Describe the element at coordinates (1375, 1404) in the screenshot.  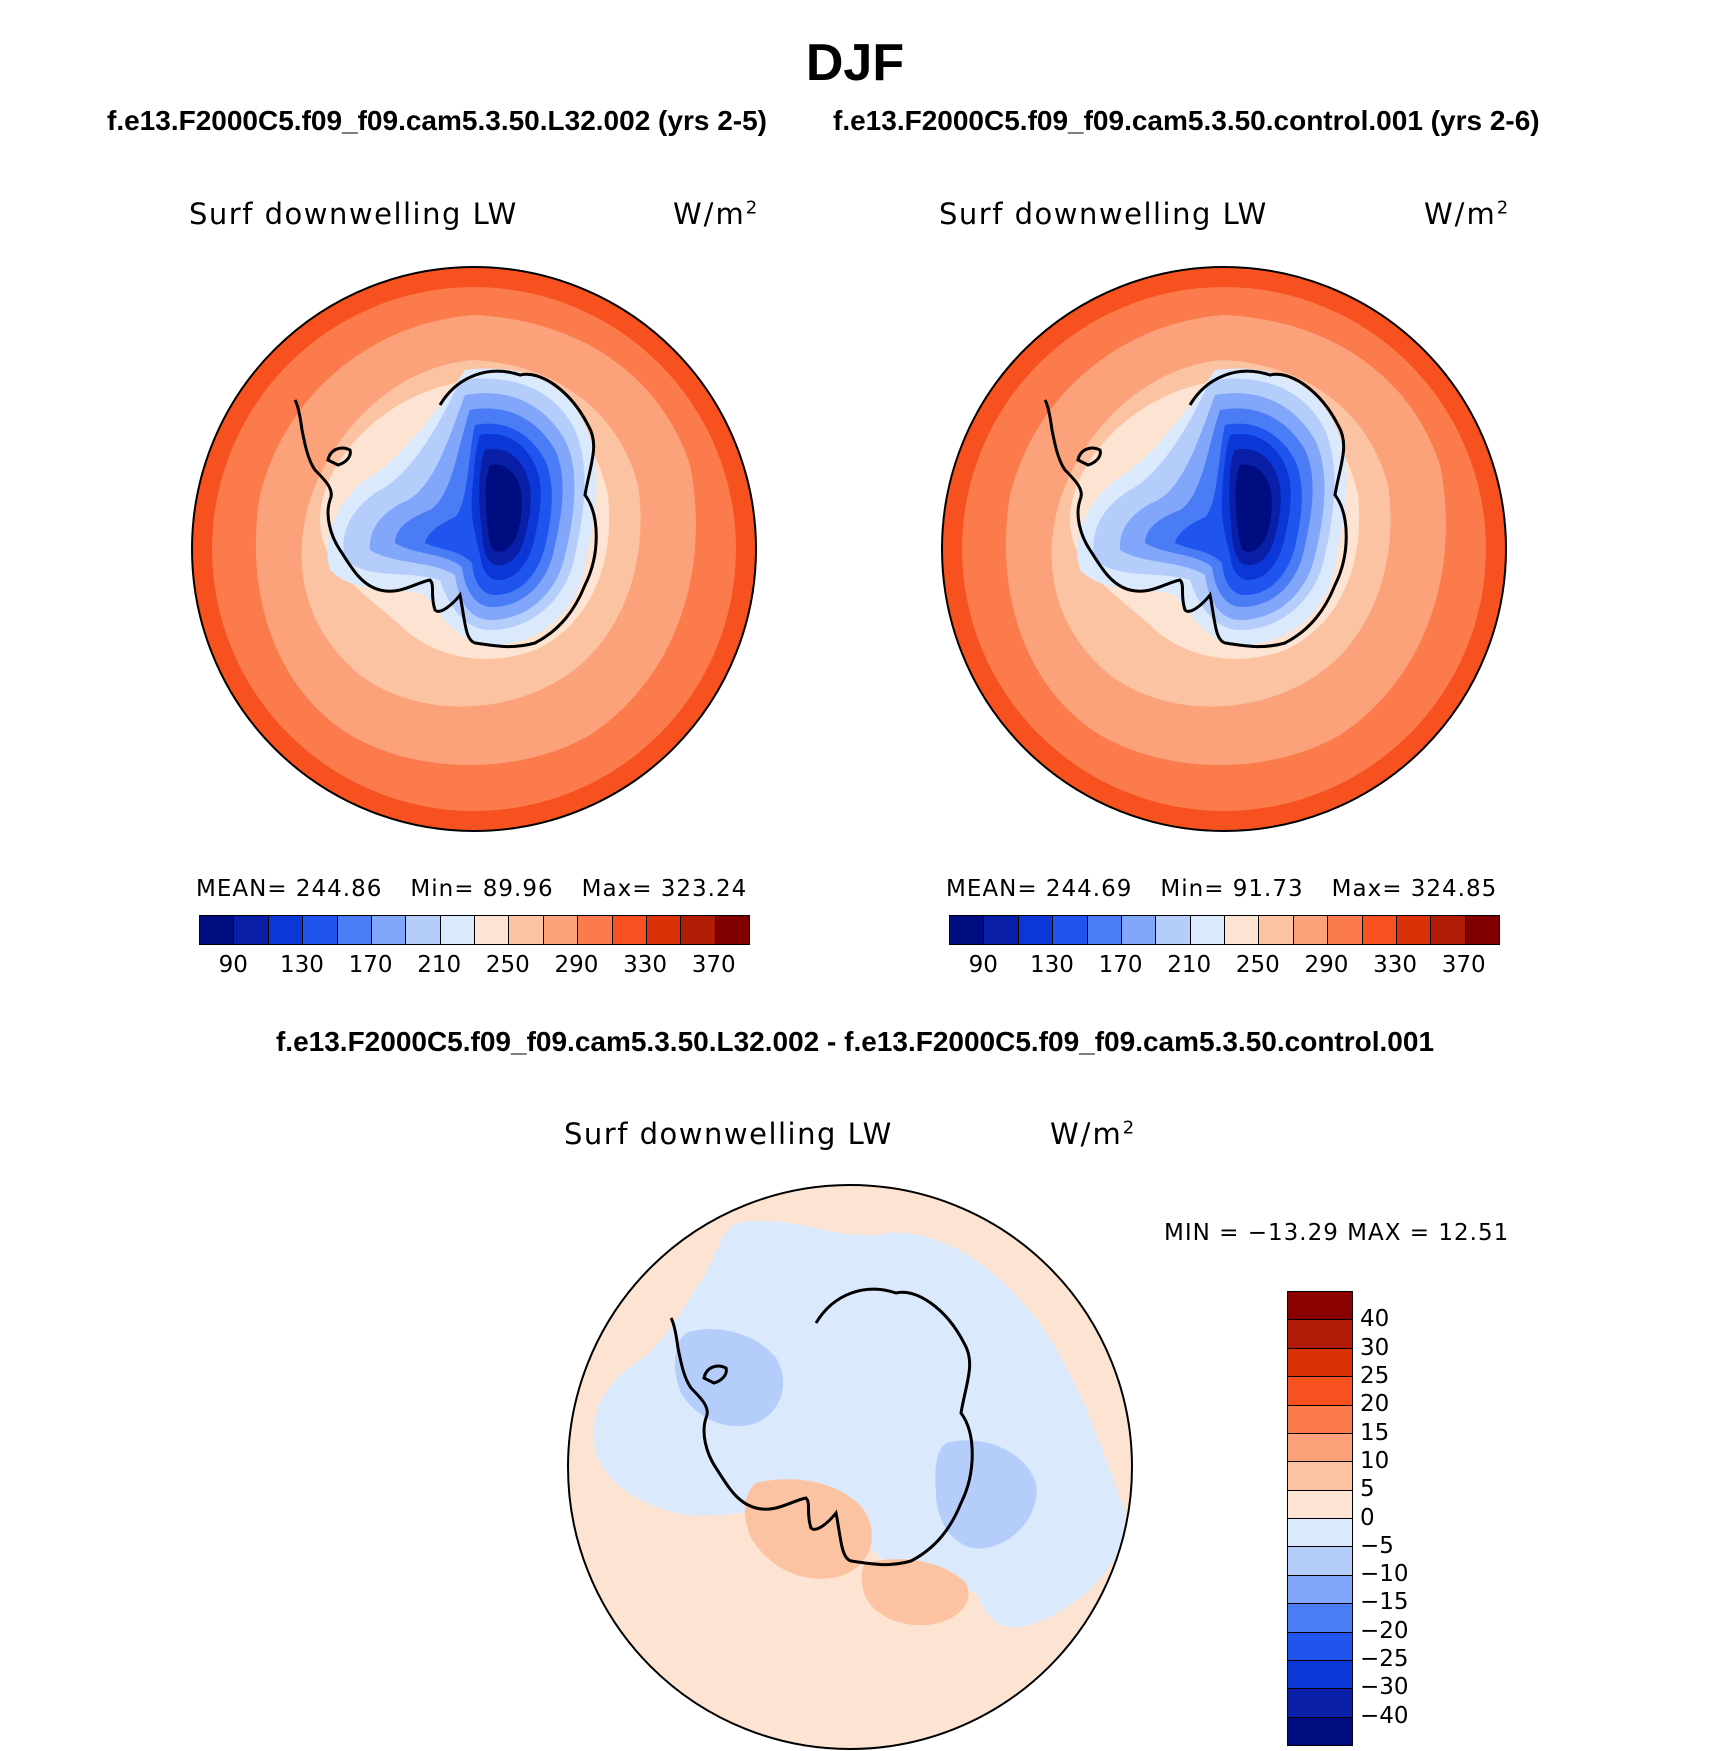
I see `colorbar-tick-label: 20` at that location.